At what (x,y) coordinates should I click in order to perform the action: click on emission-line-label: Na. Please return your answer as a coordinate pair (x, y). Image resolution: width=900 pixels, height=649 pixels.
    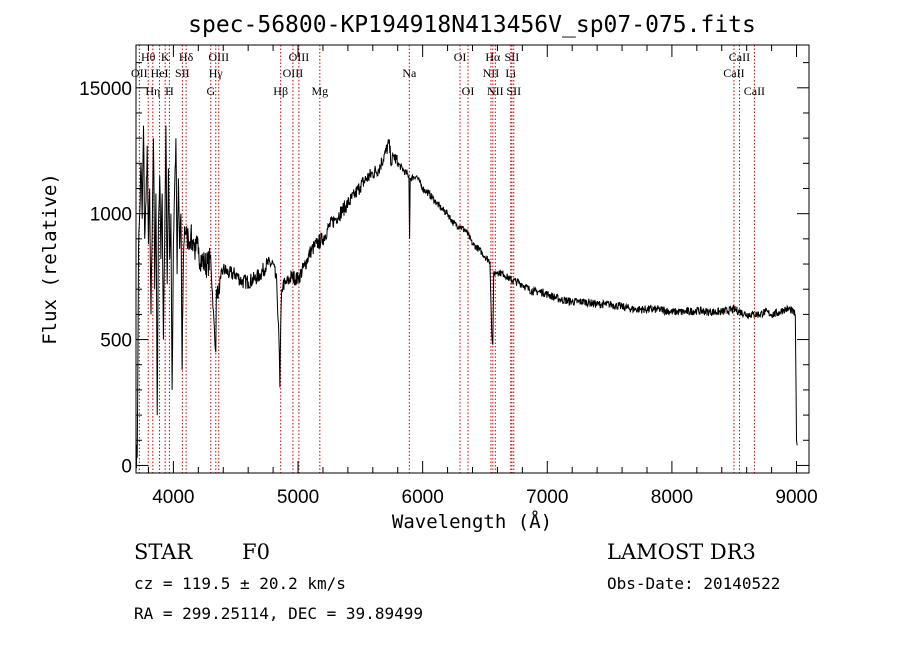
    Looking at the image, I should click on (409, 73).